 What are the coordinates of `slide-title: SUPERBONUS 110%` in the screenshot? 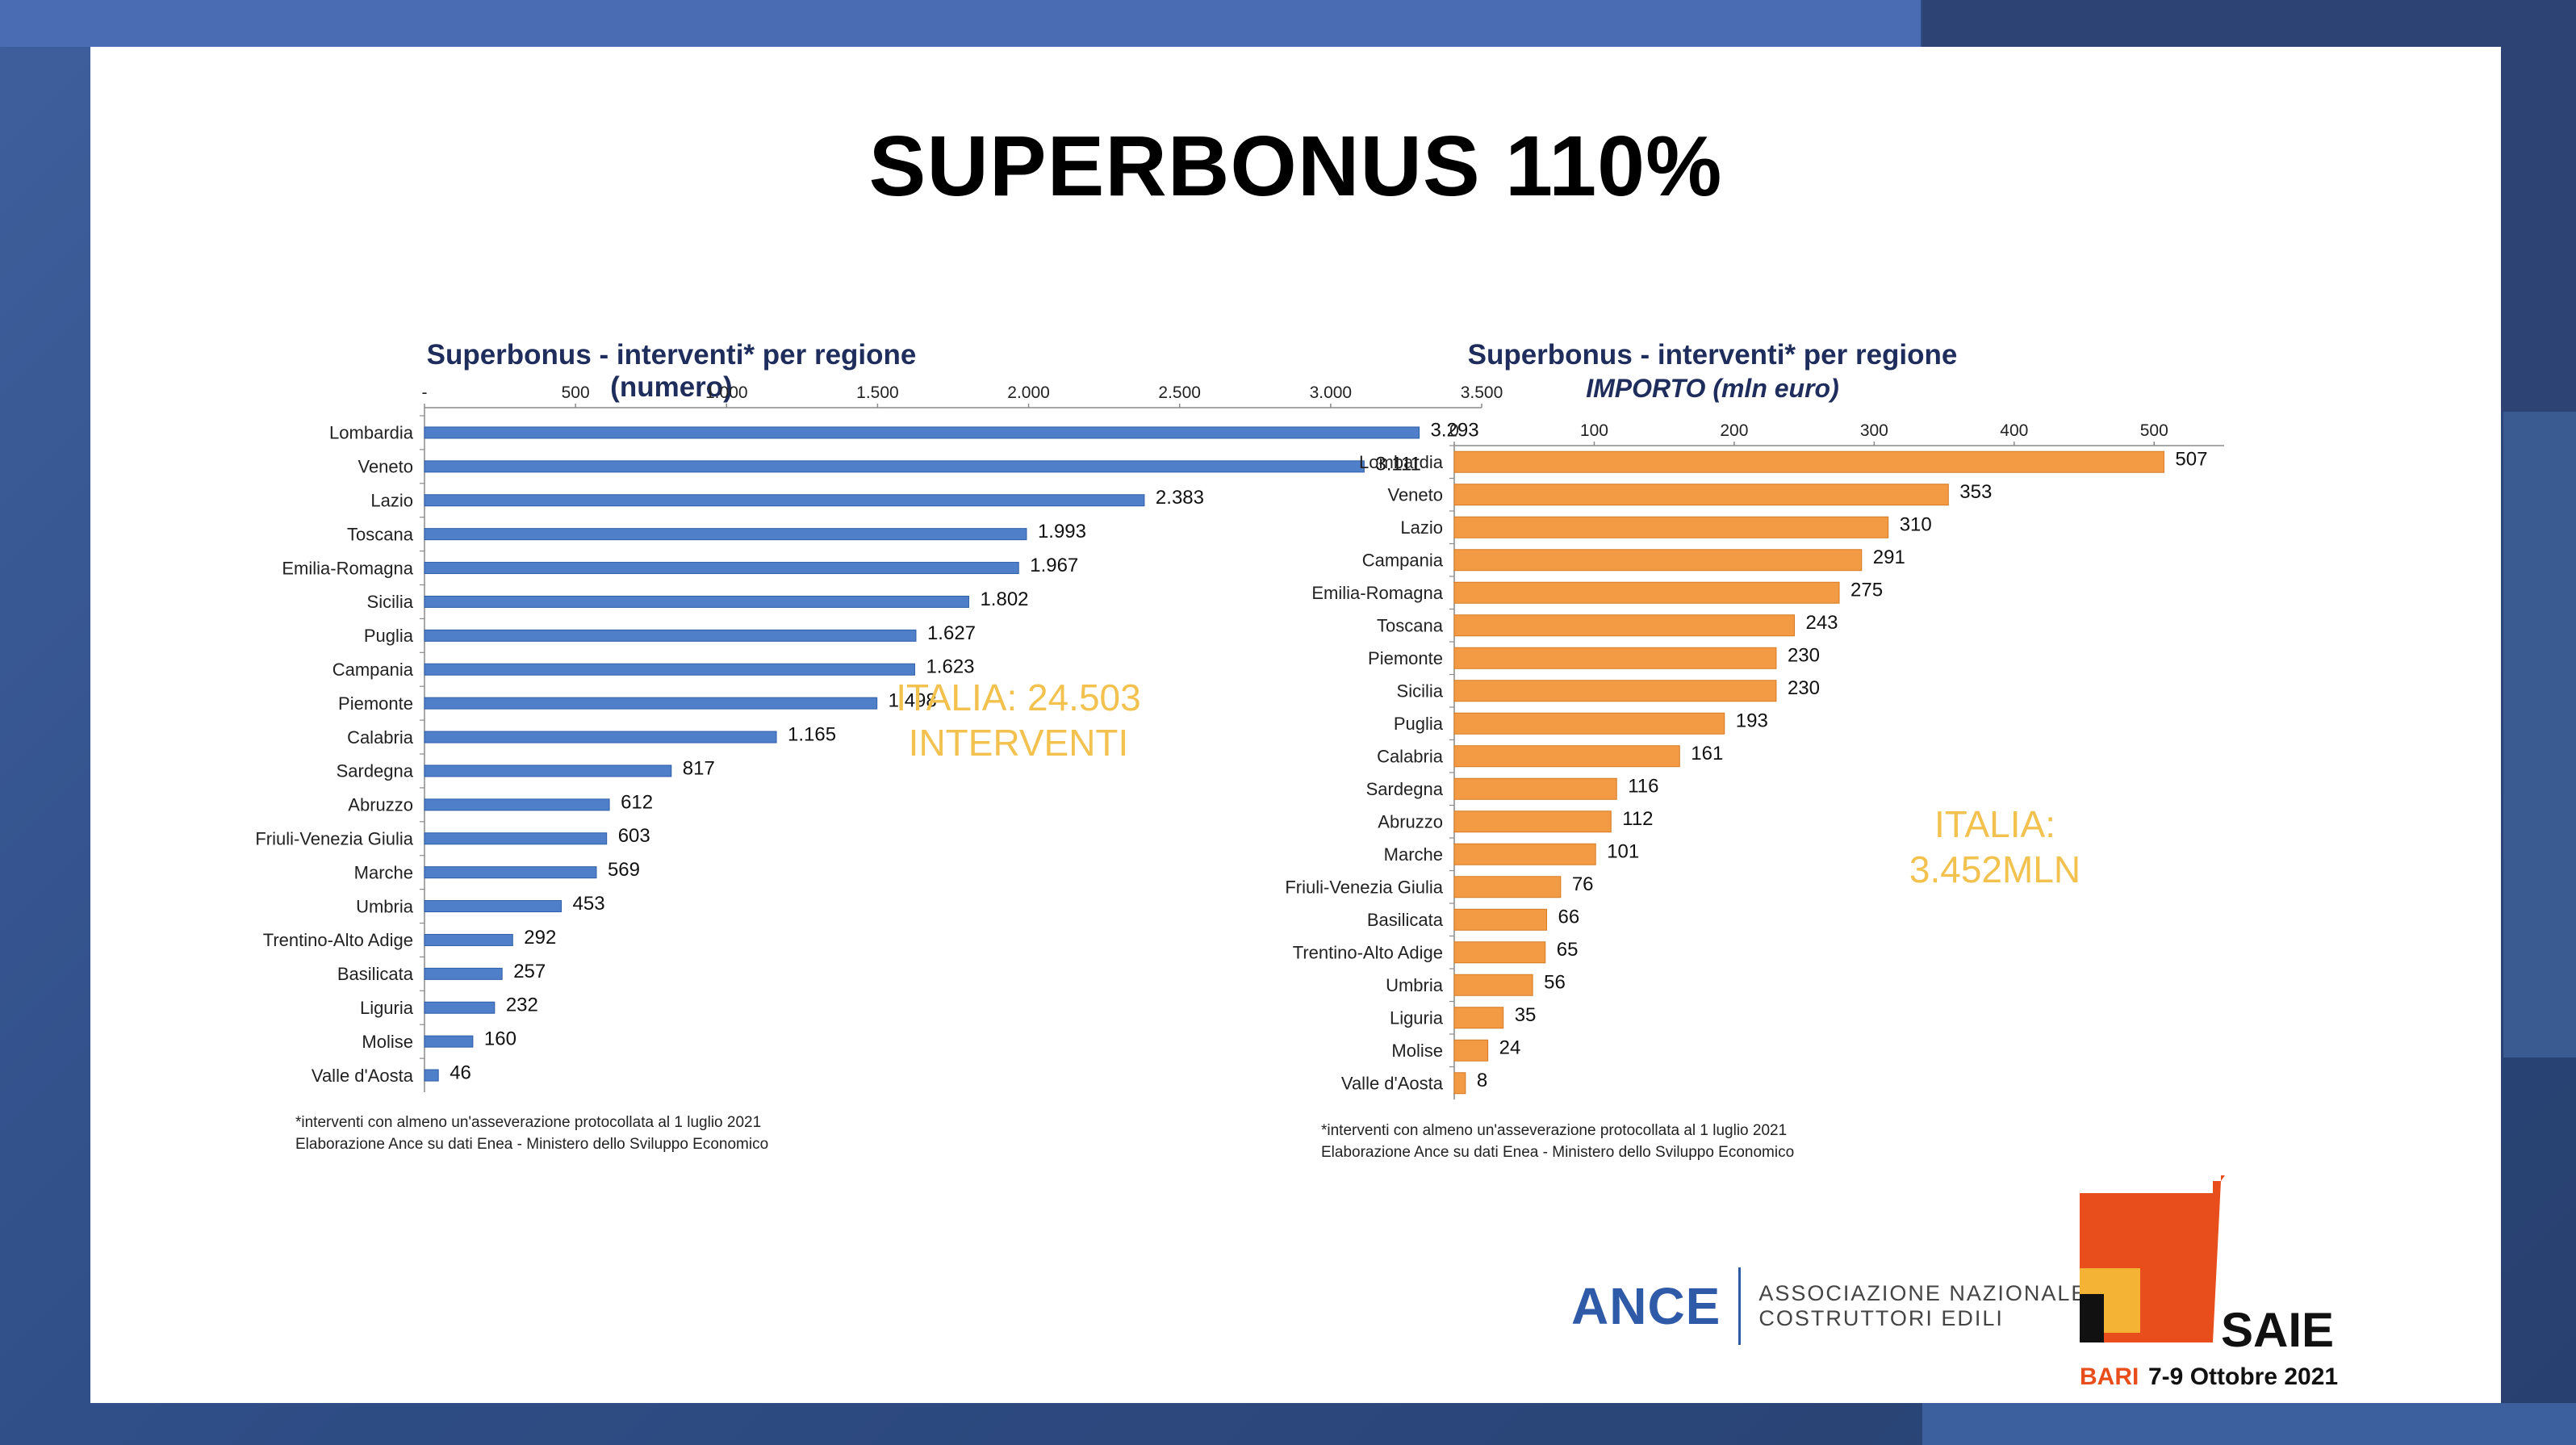 It's located at (1295, 166).